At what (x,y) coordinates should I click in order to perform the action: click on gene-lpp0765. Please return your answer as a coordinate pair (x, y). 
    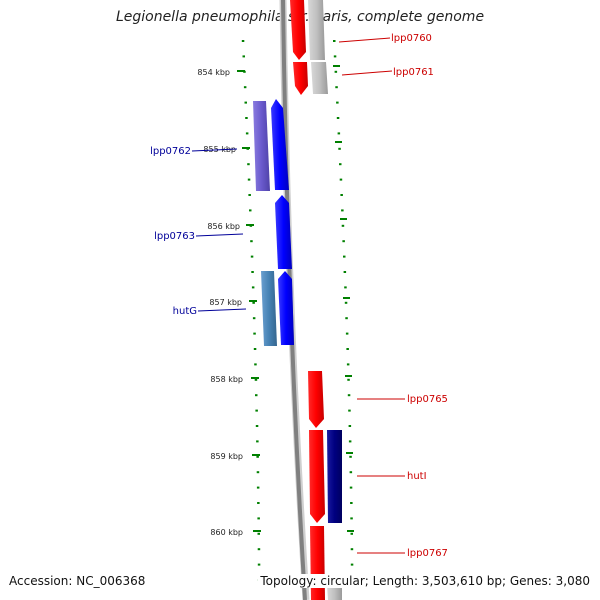
    Looking at the image, I should click on (316, 399).